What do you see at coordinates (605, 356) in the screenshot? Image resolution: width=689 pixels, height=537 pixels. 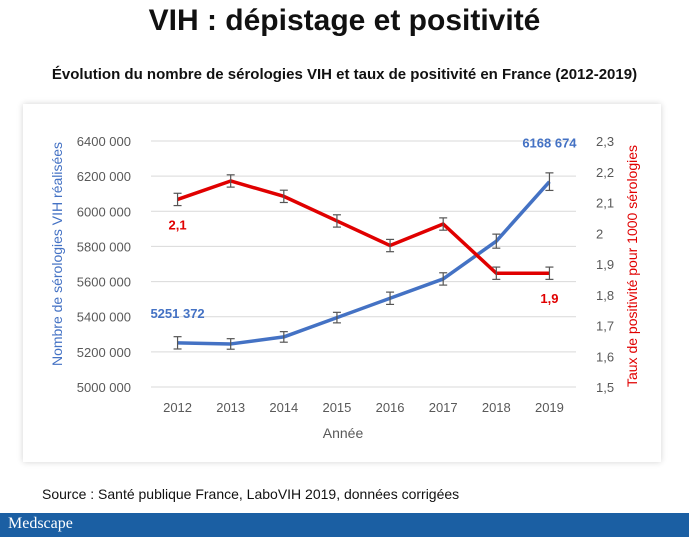 I see `y-right-tick-label: 1,6` at bounding box center [605, 356].